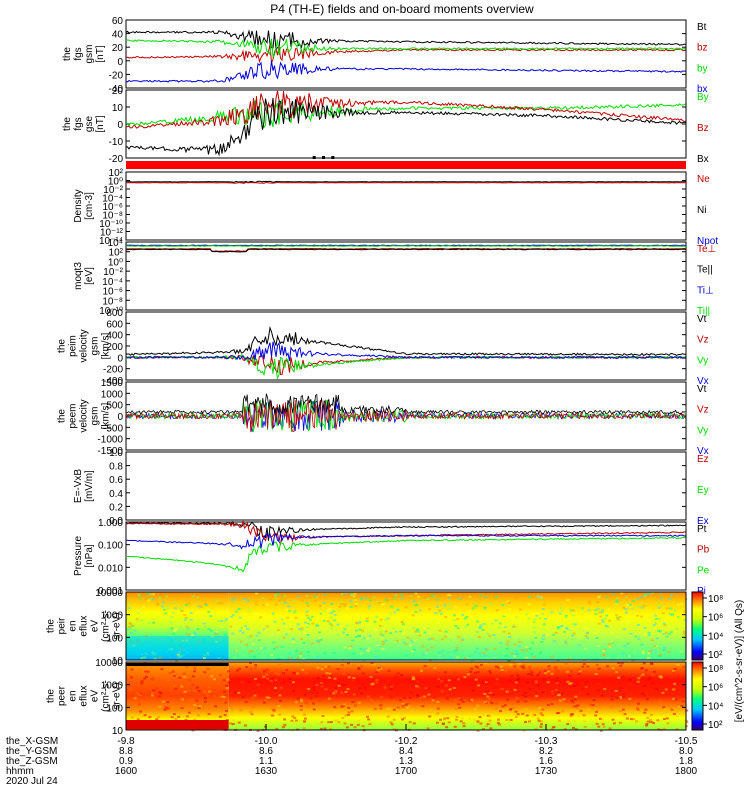 The image size is (750, 800). I want to click on peem_velocity-legend-vy: Vy, so click(702, 430).